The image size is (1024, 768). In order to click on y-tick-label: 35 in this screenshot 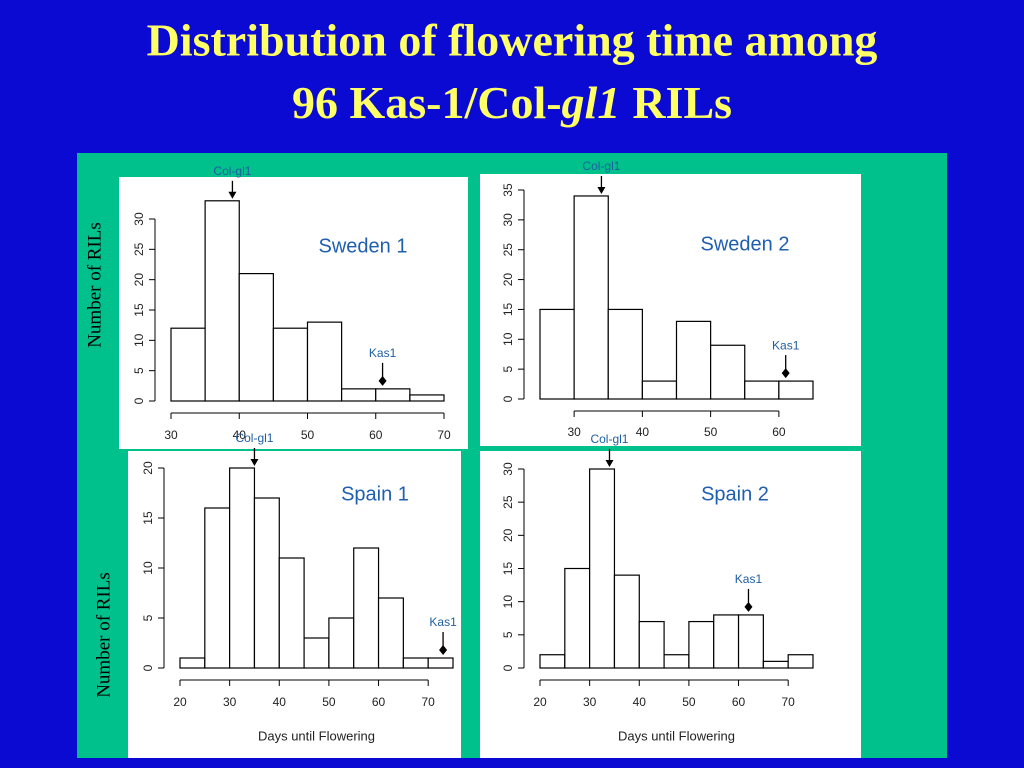, I will do `click(508, 190)`.